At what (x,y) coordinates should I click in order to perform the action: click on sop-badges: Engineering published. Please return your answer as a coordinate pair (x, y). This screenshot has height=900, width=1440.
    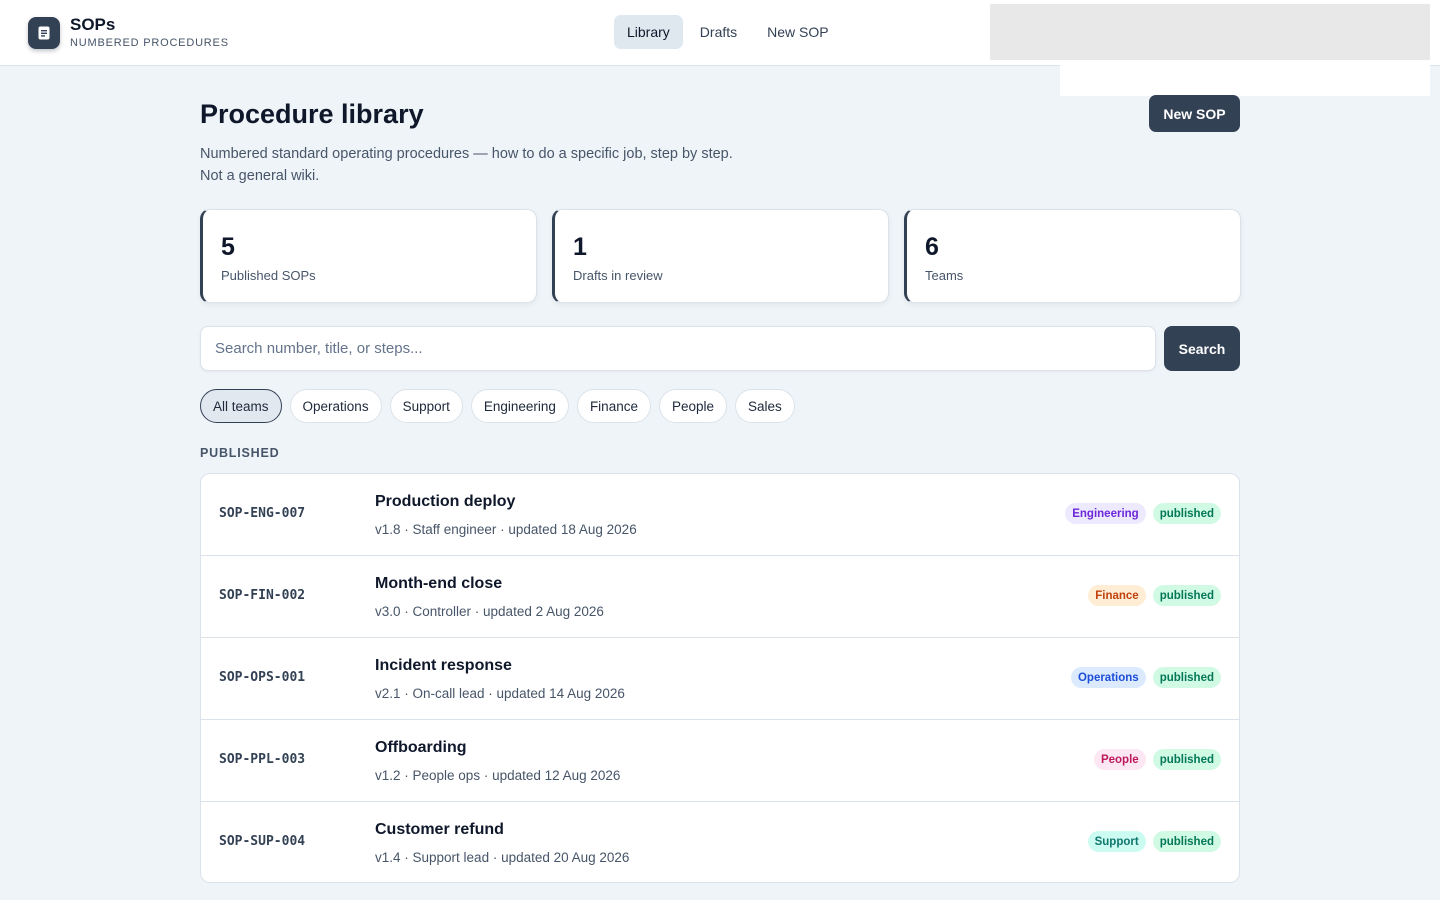
    Looking at the image, I should click on (1143, 513).